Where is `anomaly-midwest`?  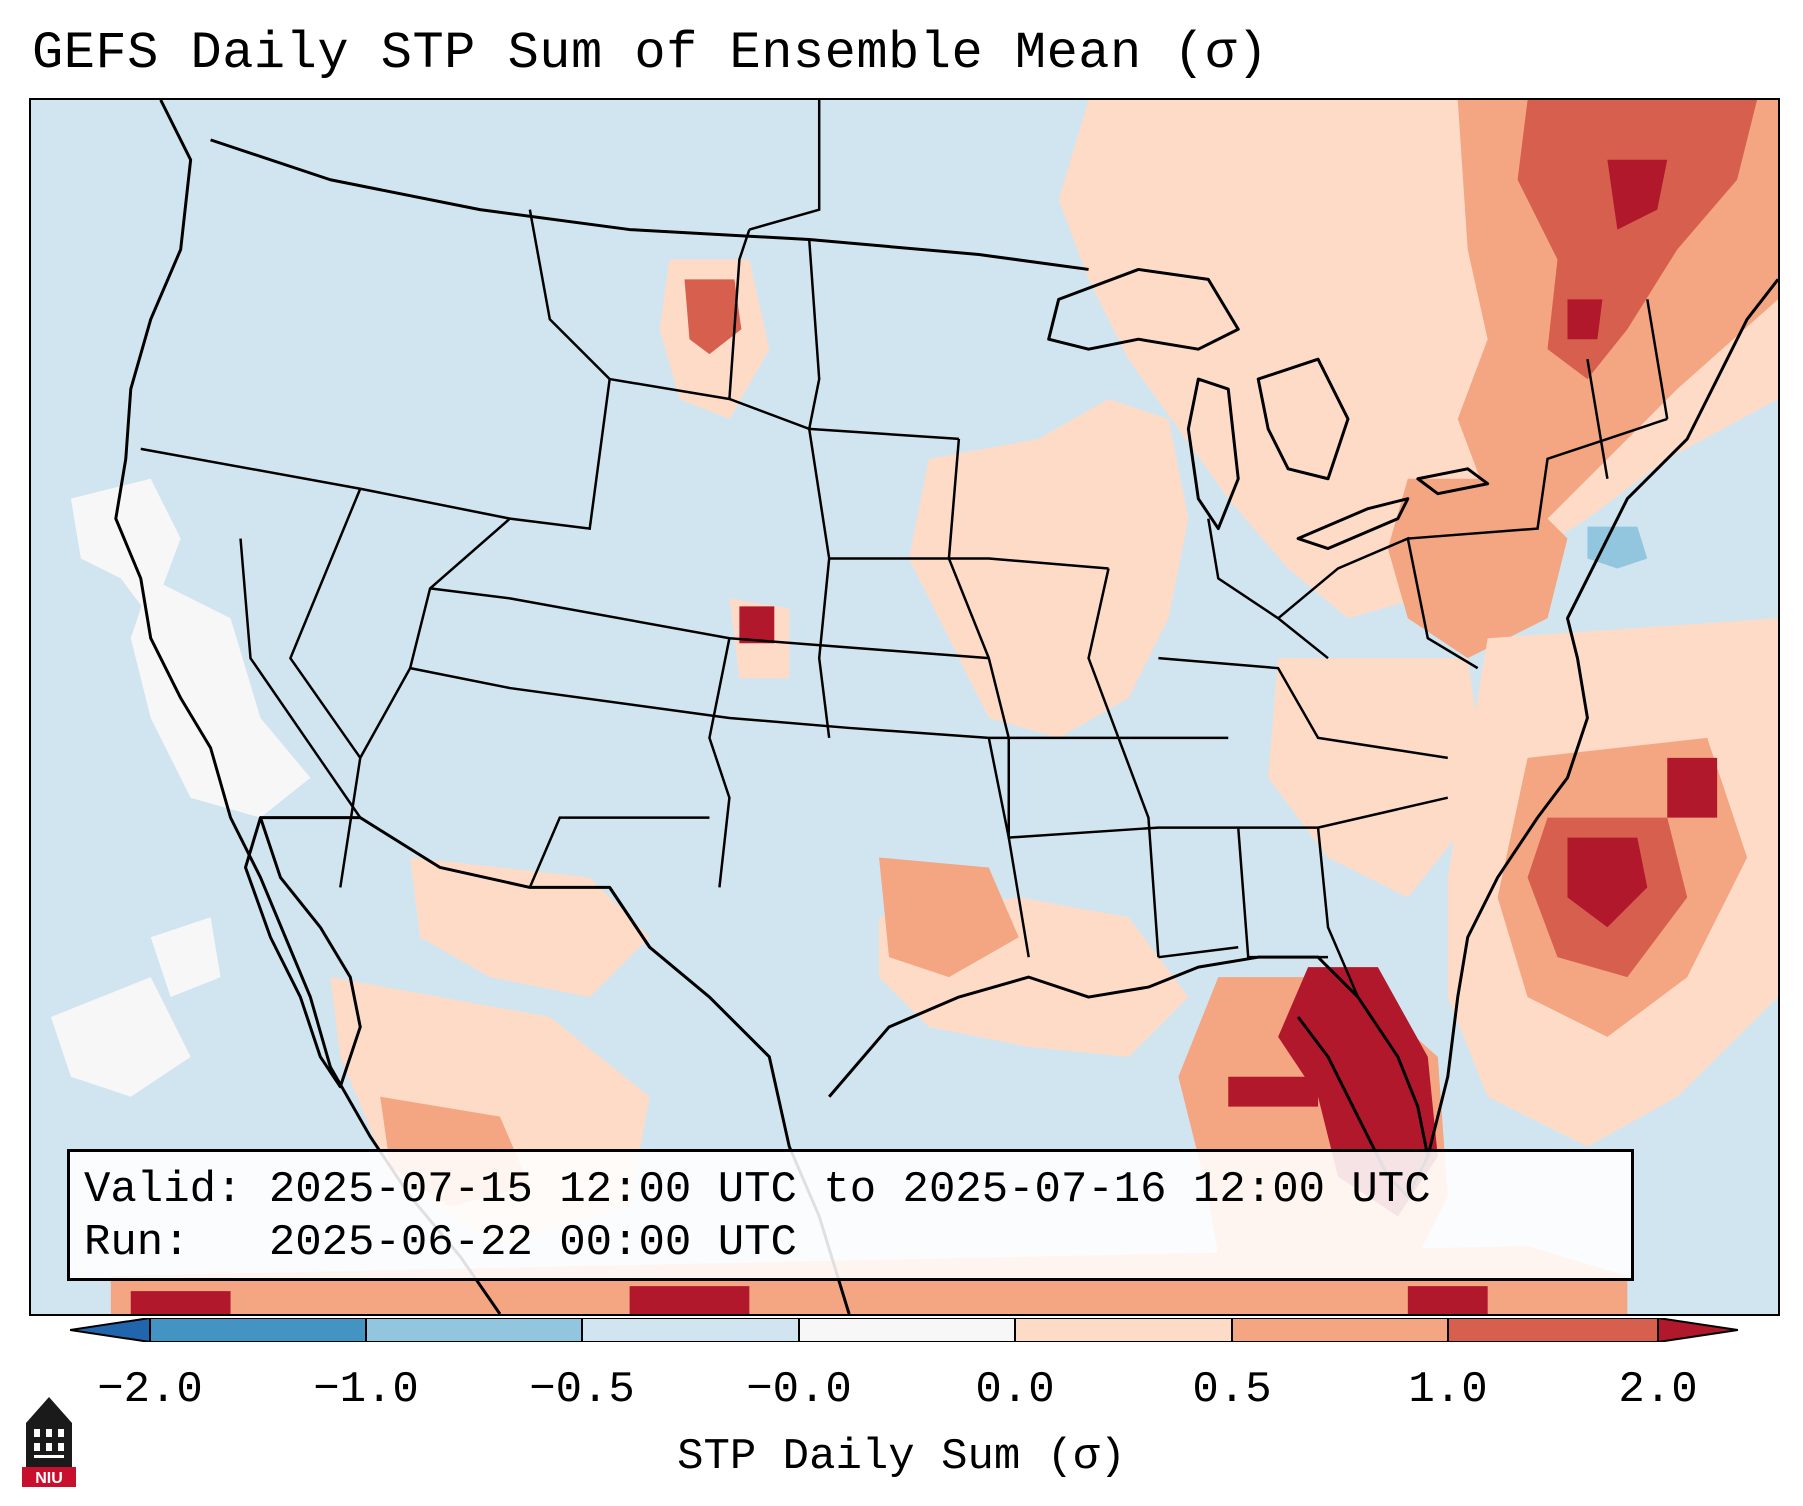
anomaly-midwest is located at coordinates (1048, 568).